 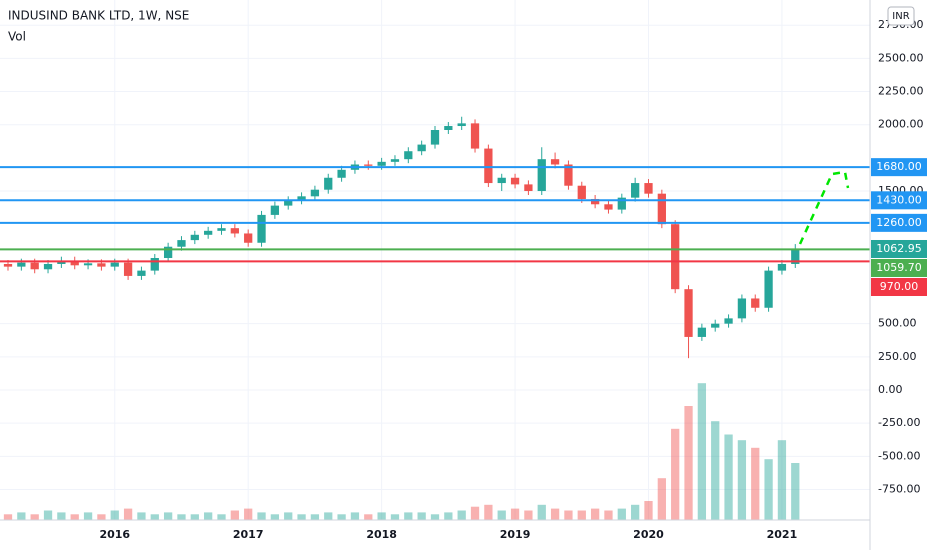 I want to click on current-price-label: 1062.95, so click(x=899, y=248).